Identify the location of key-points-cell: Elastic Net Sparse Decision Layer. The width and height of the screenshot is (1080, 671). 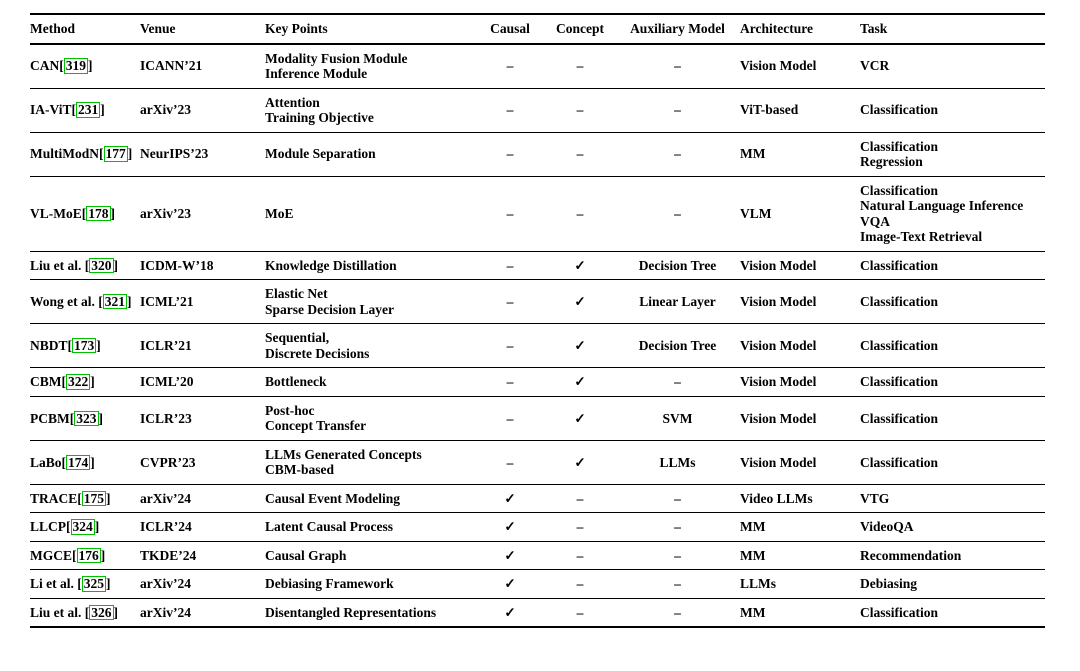
(370, 302).